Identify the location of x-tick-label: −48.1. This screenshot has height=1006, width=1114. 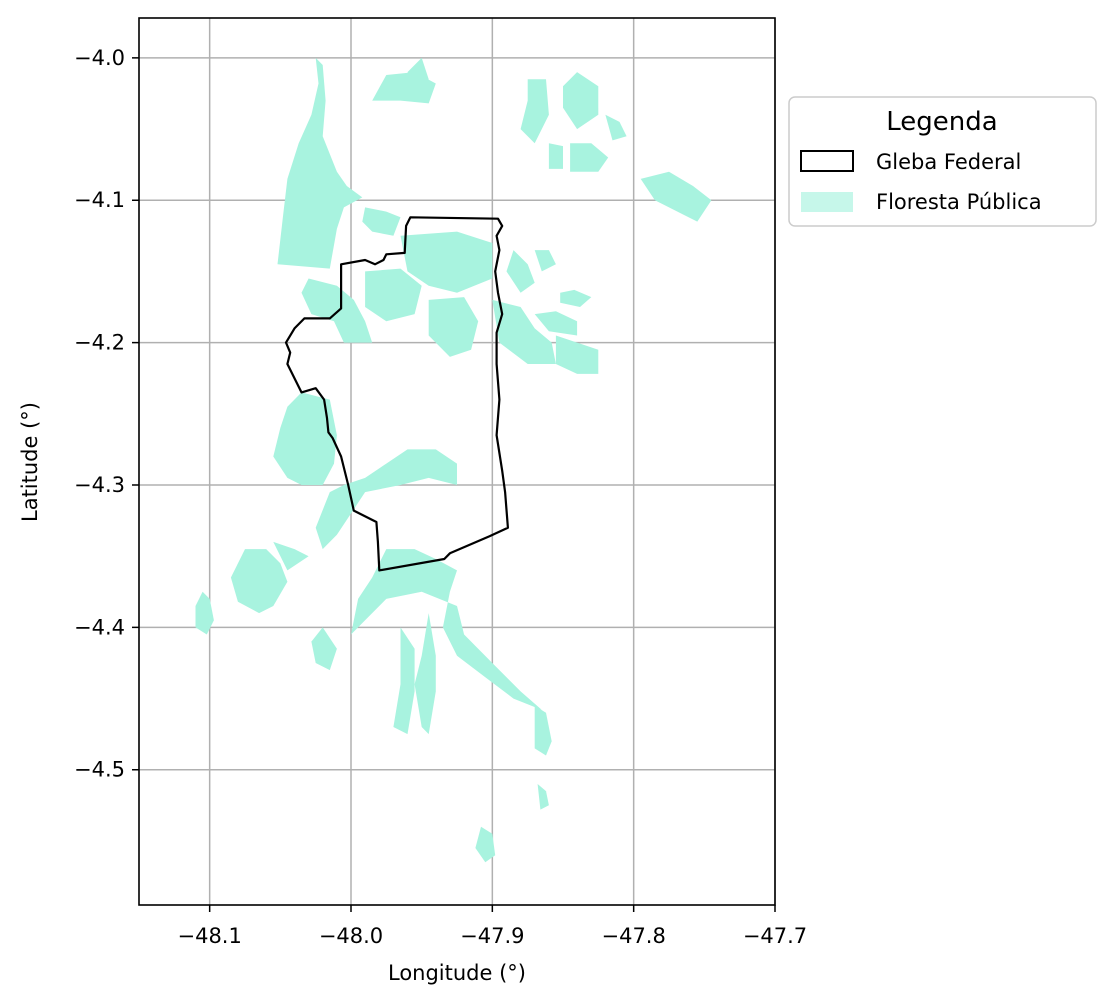
(209, 936).